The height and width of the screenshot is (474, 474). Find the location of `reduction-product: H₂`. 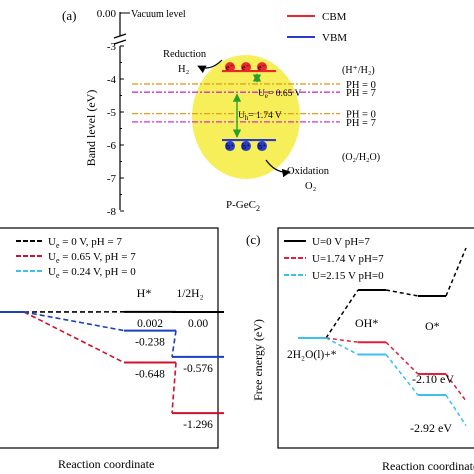

reduction-product: H₂ is located at coordinates (184, 69).